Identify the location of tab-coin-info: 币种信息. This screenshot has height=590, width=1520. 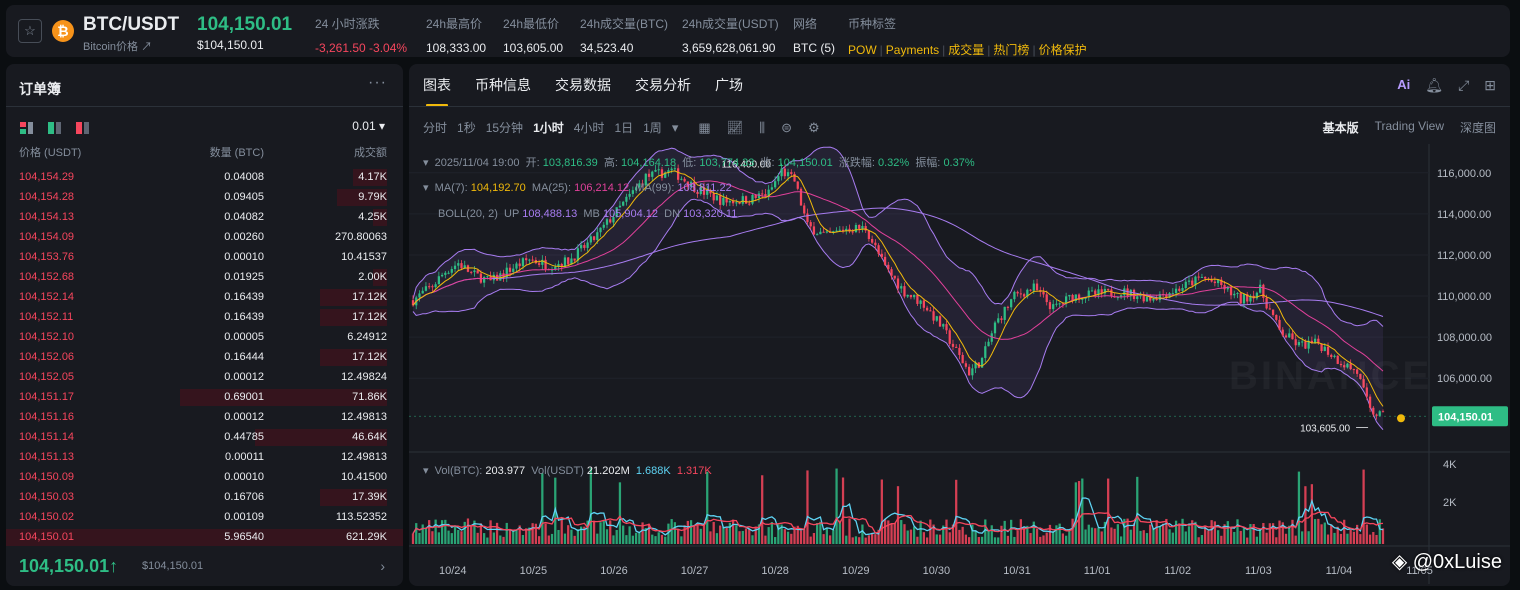
(503, 85).